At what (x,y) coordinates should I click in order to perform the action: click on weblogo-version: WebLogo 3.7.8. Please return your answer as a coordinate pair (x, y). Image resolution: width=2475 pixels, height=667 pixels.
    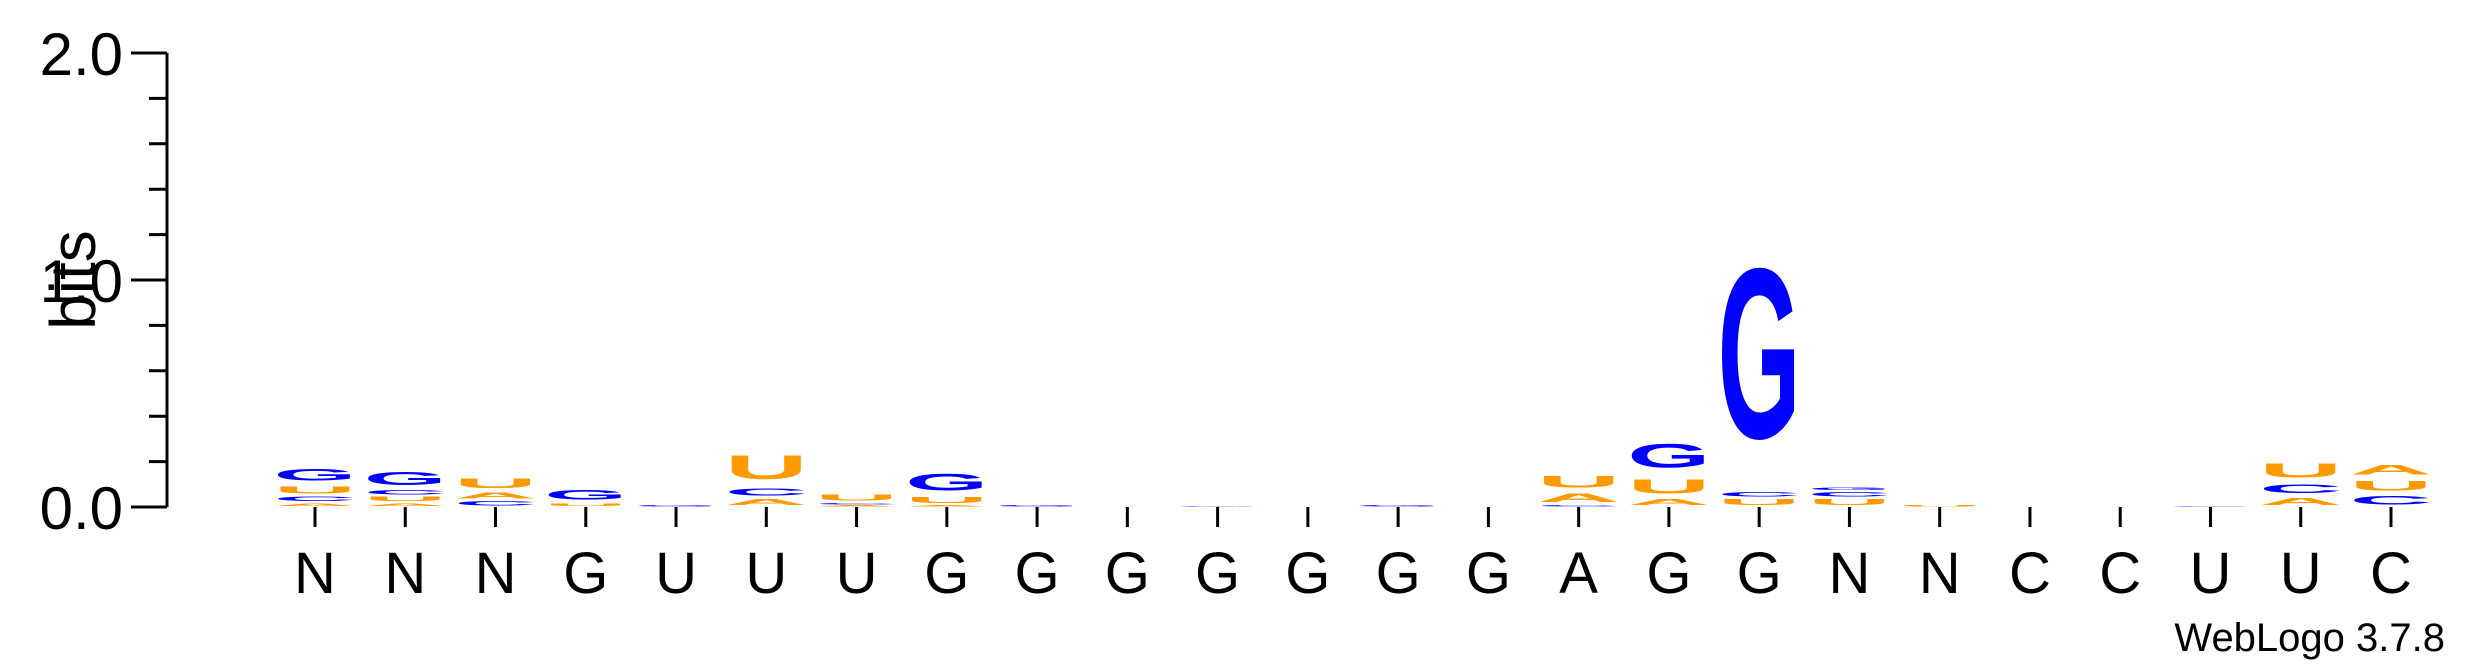
    Looking at the image, I should click on (2309, 638).